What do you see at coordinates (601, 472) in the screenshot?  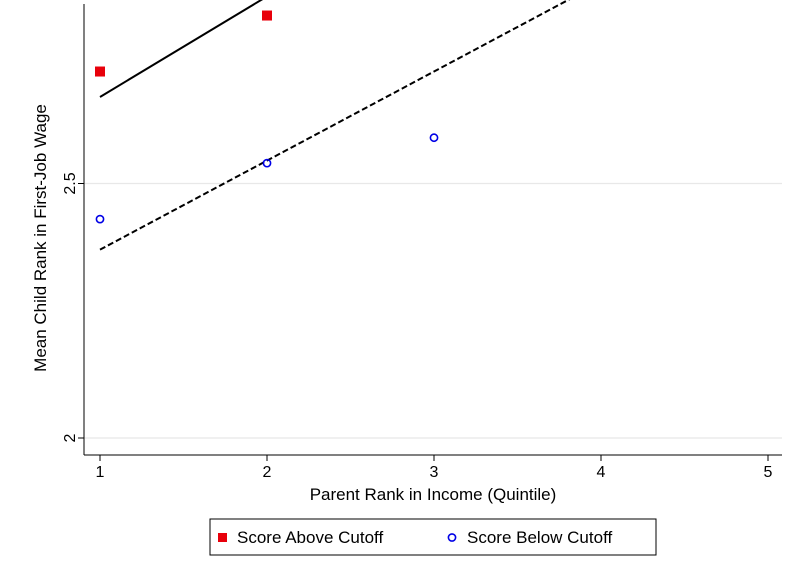 I see `x-tick-label-3: 4` at bounding box center [601, 472].